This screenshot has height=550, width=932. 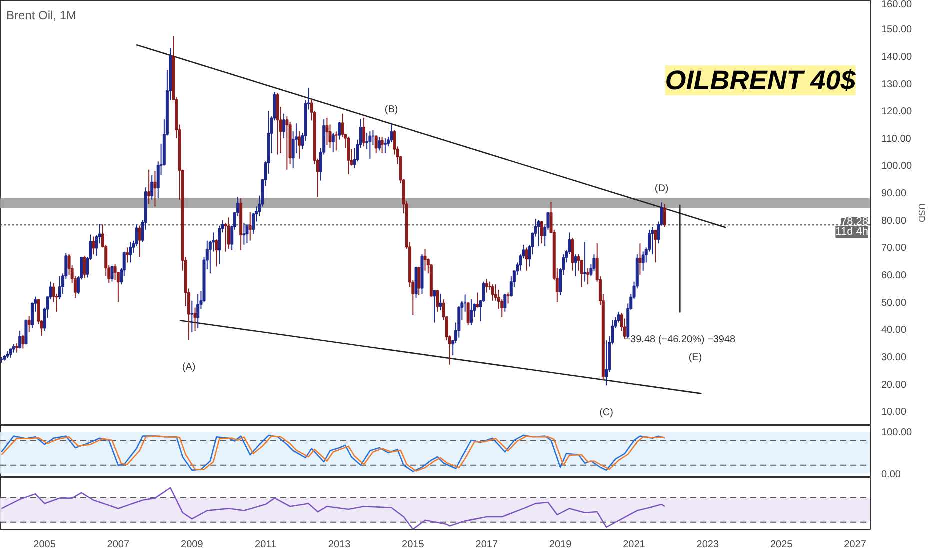 What do you see at coordinates (192, 545) in the screenshot?
I see `x-tick-label: 2009` at bounding box center [192, 545].